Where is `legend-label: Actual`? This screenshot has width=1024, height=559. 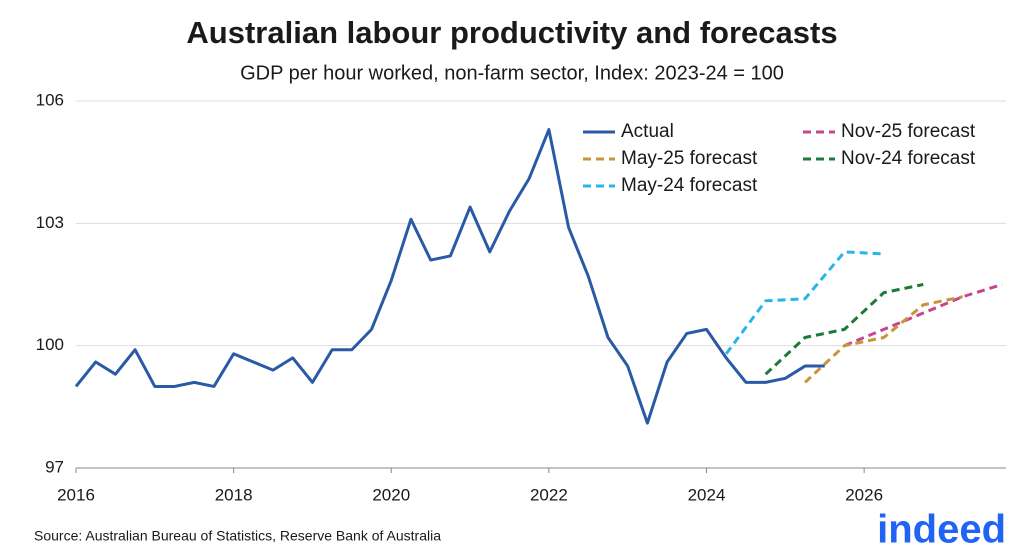
legend-label: Actual is located at coordinates (647, 131).